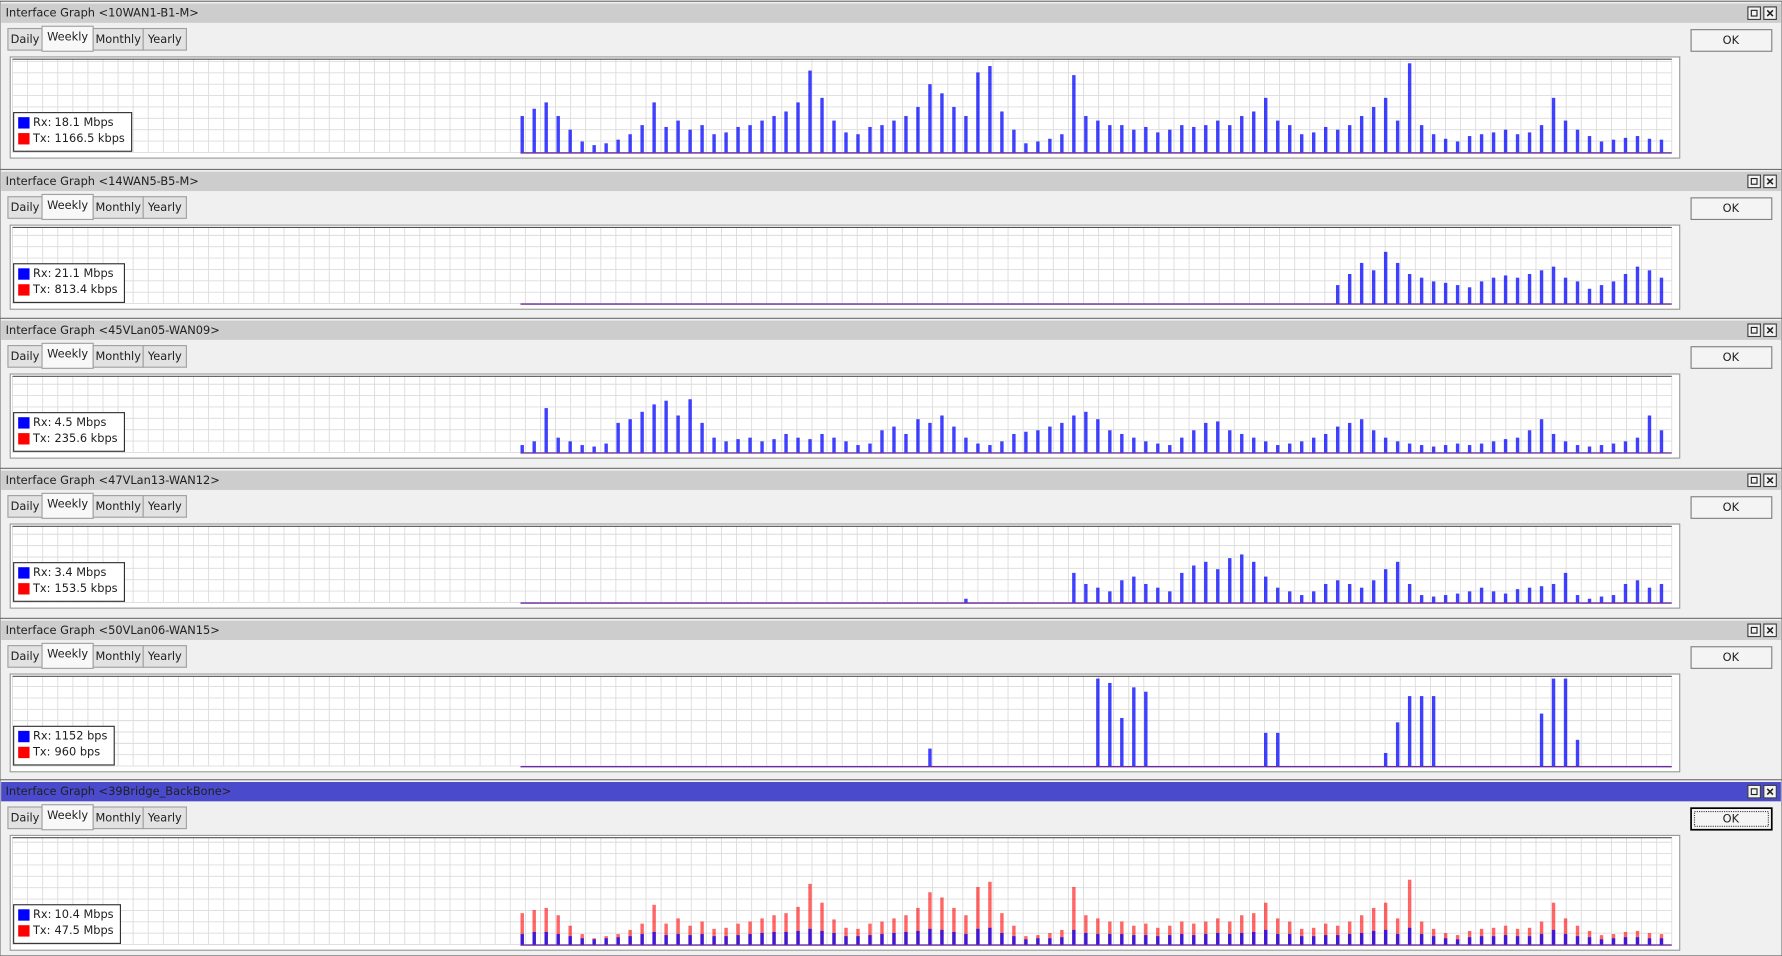 This screenshot has width=1782, height=956. What do you see at coordinates (84, 930) in the screenshot?
I see `legend-value: 47.5 Mbps` at bounding box center [84, 930].